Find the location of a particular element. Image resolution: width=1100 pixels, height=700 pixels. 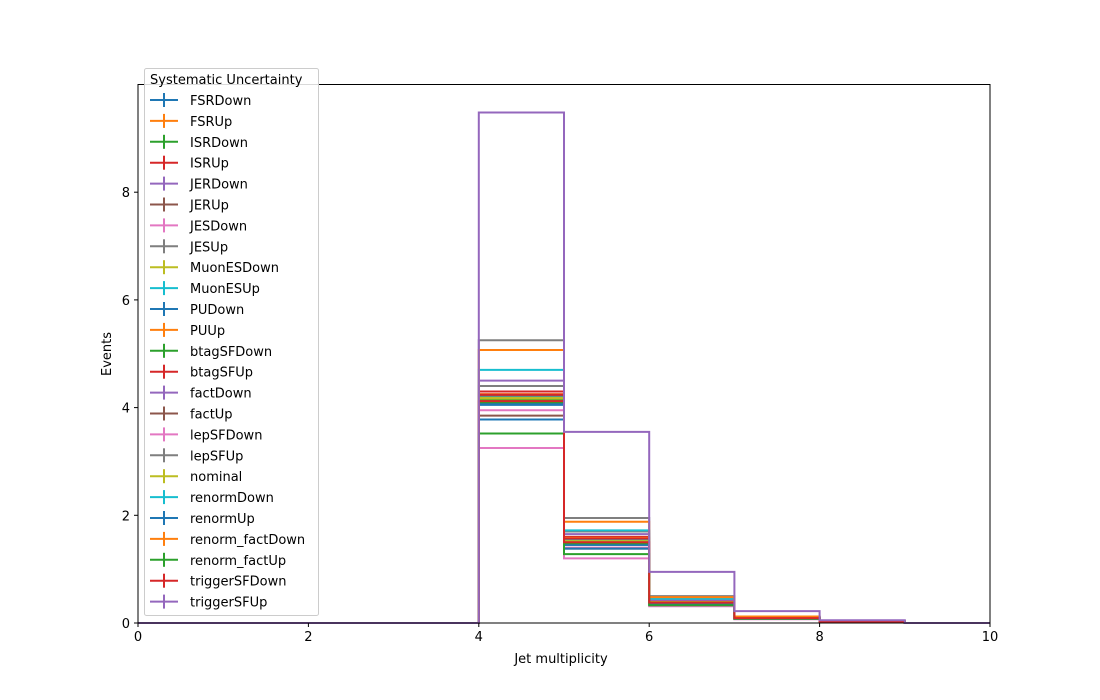

legend-item-btagSFDown: btagSFDown is located at coordinates (211, 351).